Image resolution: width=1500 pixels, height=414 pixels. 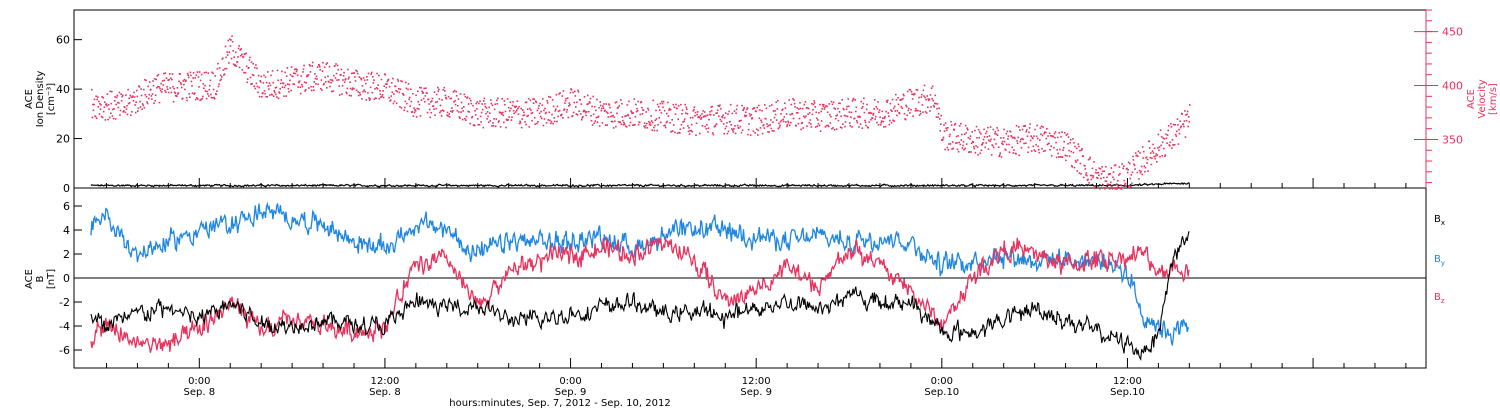 What do you see at coordinates (63, 89) in the screenshot?
I see `y-tick-label: 40` at bounding box center [63, 89].